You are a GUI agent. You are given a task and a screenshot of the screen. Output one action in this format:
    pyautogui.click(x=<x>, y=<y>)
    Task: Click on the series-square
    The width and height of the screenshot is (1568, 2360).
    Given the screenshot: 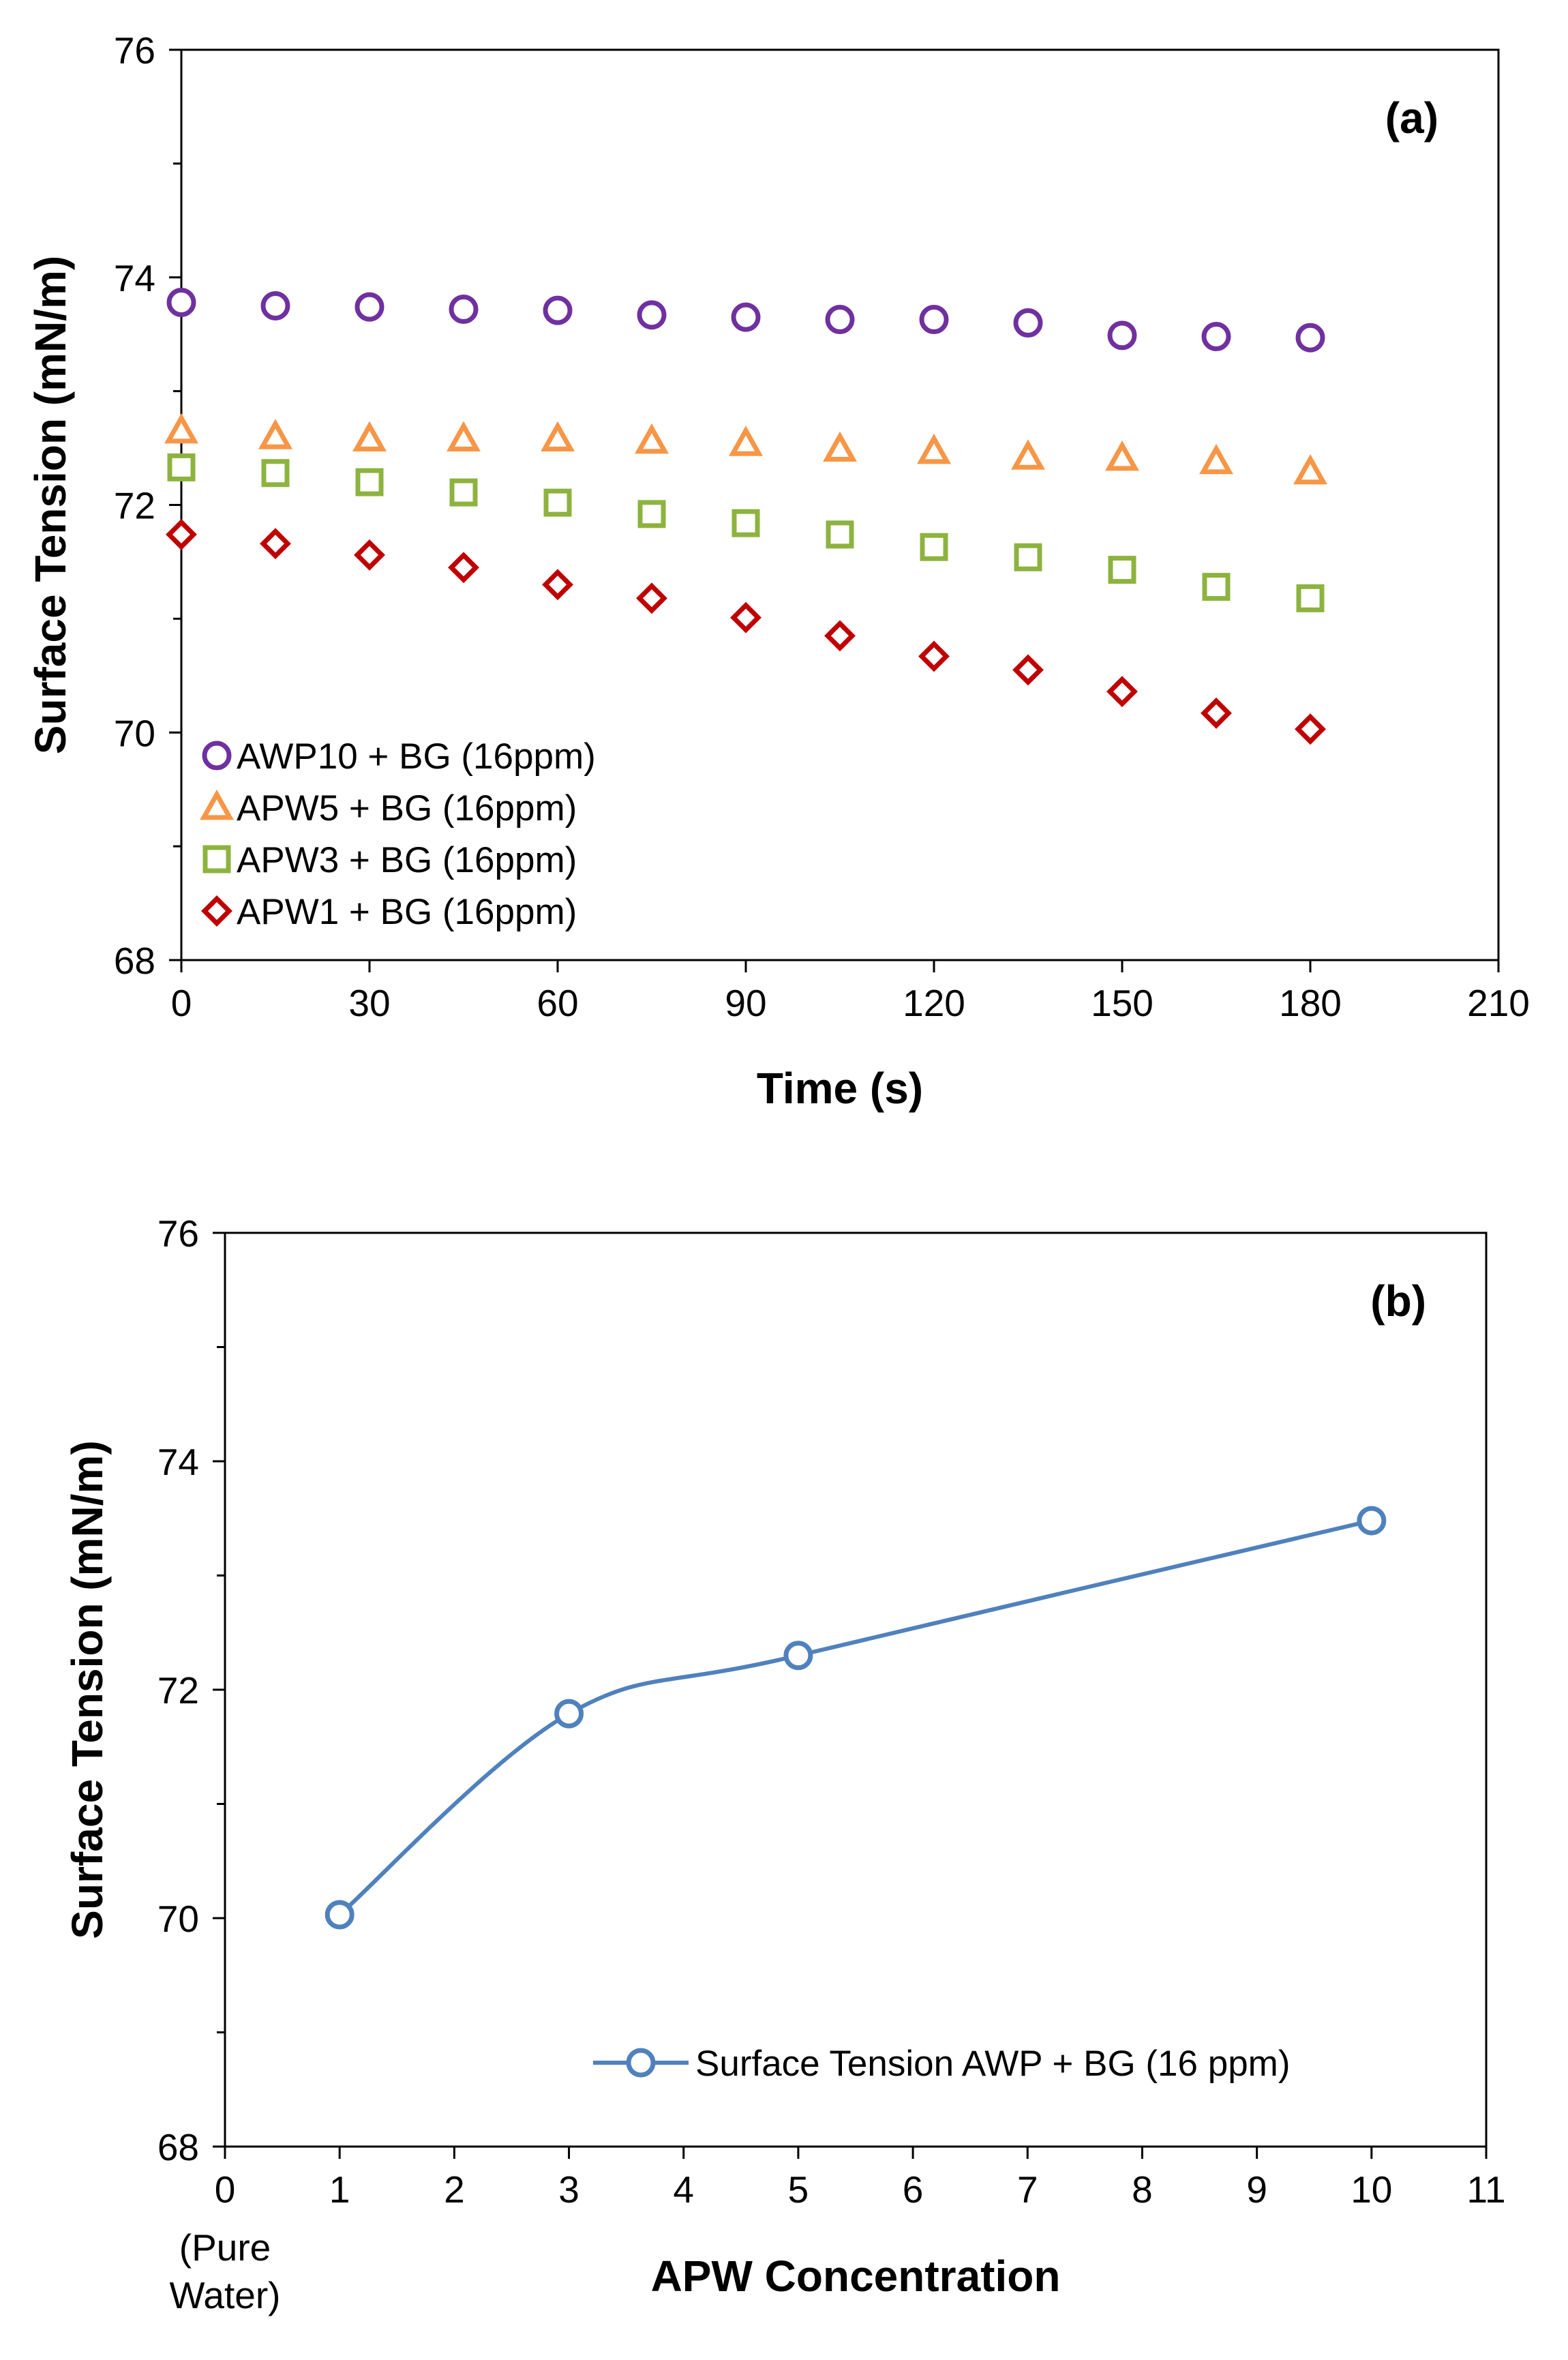 What is the action you would take?
    pyautogui.click(x=746, y=532)
    